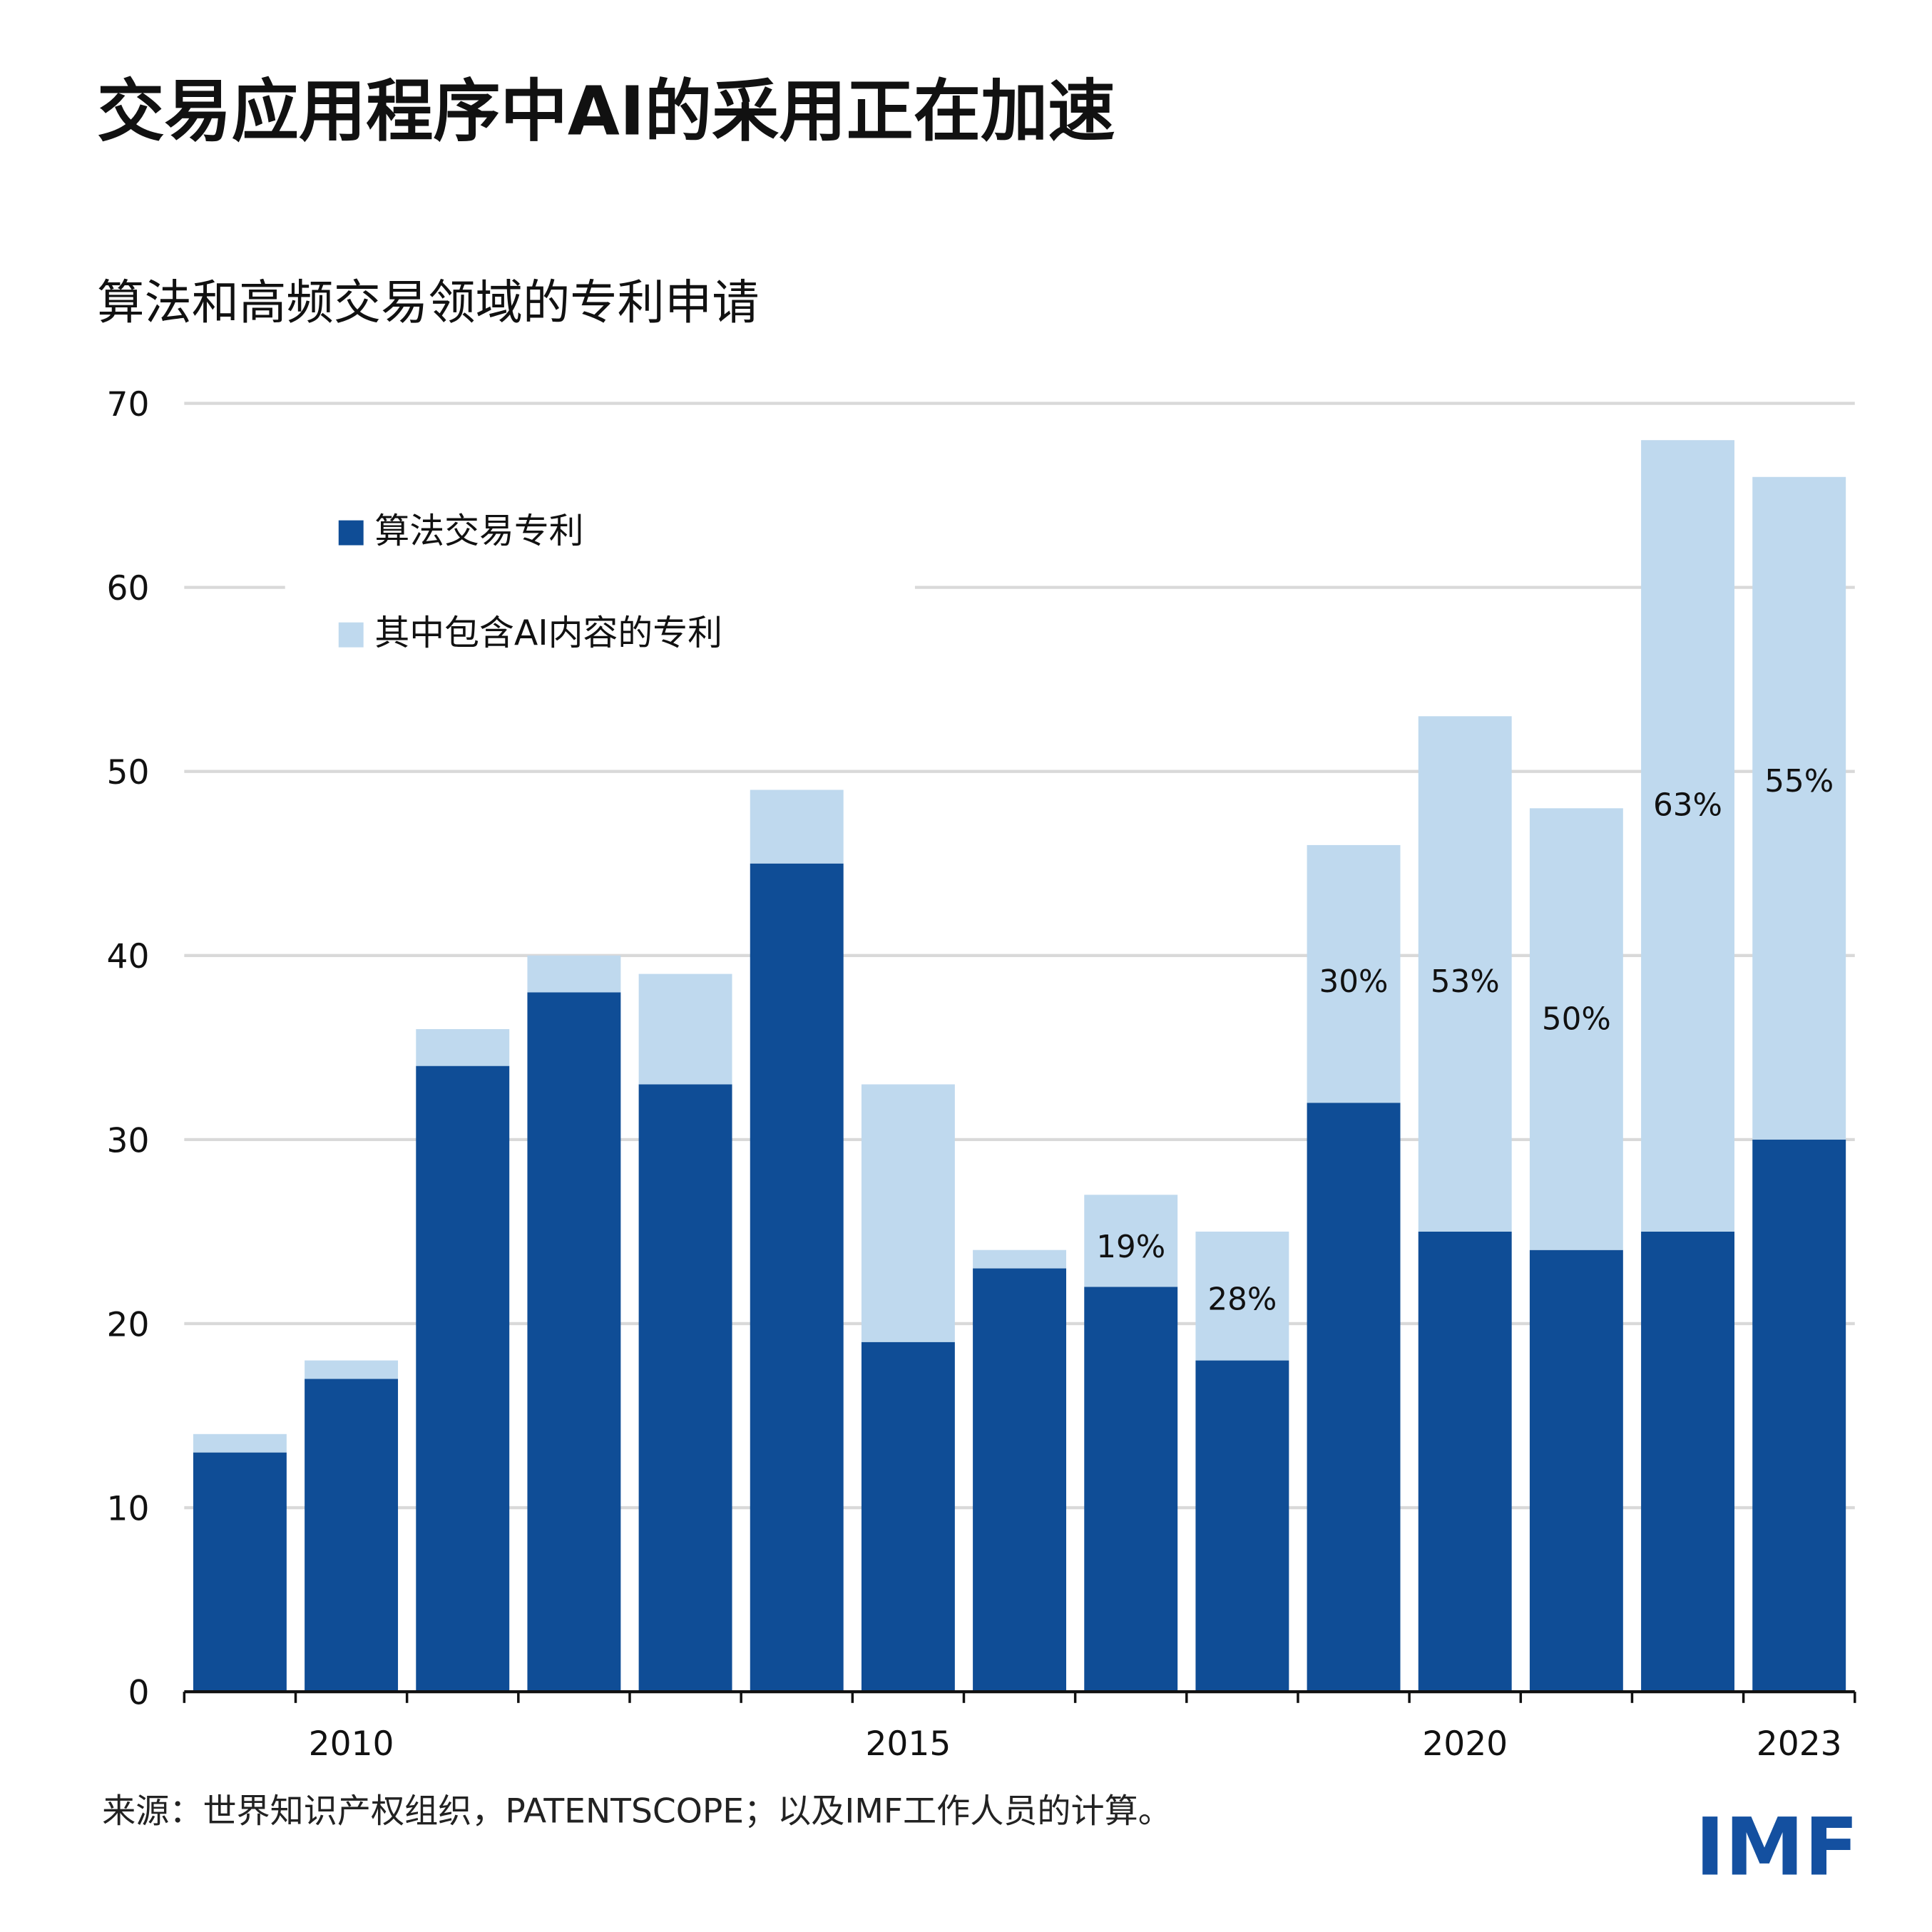 The image size is (1932, 1932). Describe the element at coordinates (129, 405) in the screenshot. I see `y-tick-label: 70` at that location.